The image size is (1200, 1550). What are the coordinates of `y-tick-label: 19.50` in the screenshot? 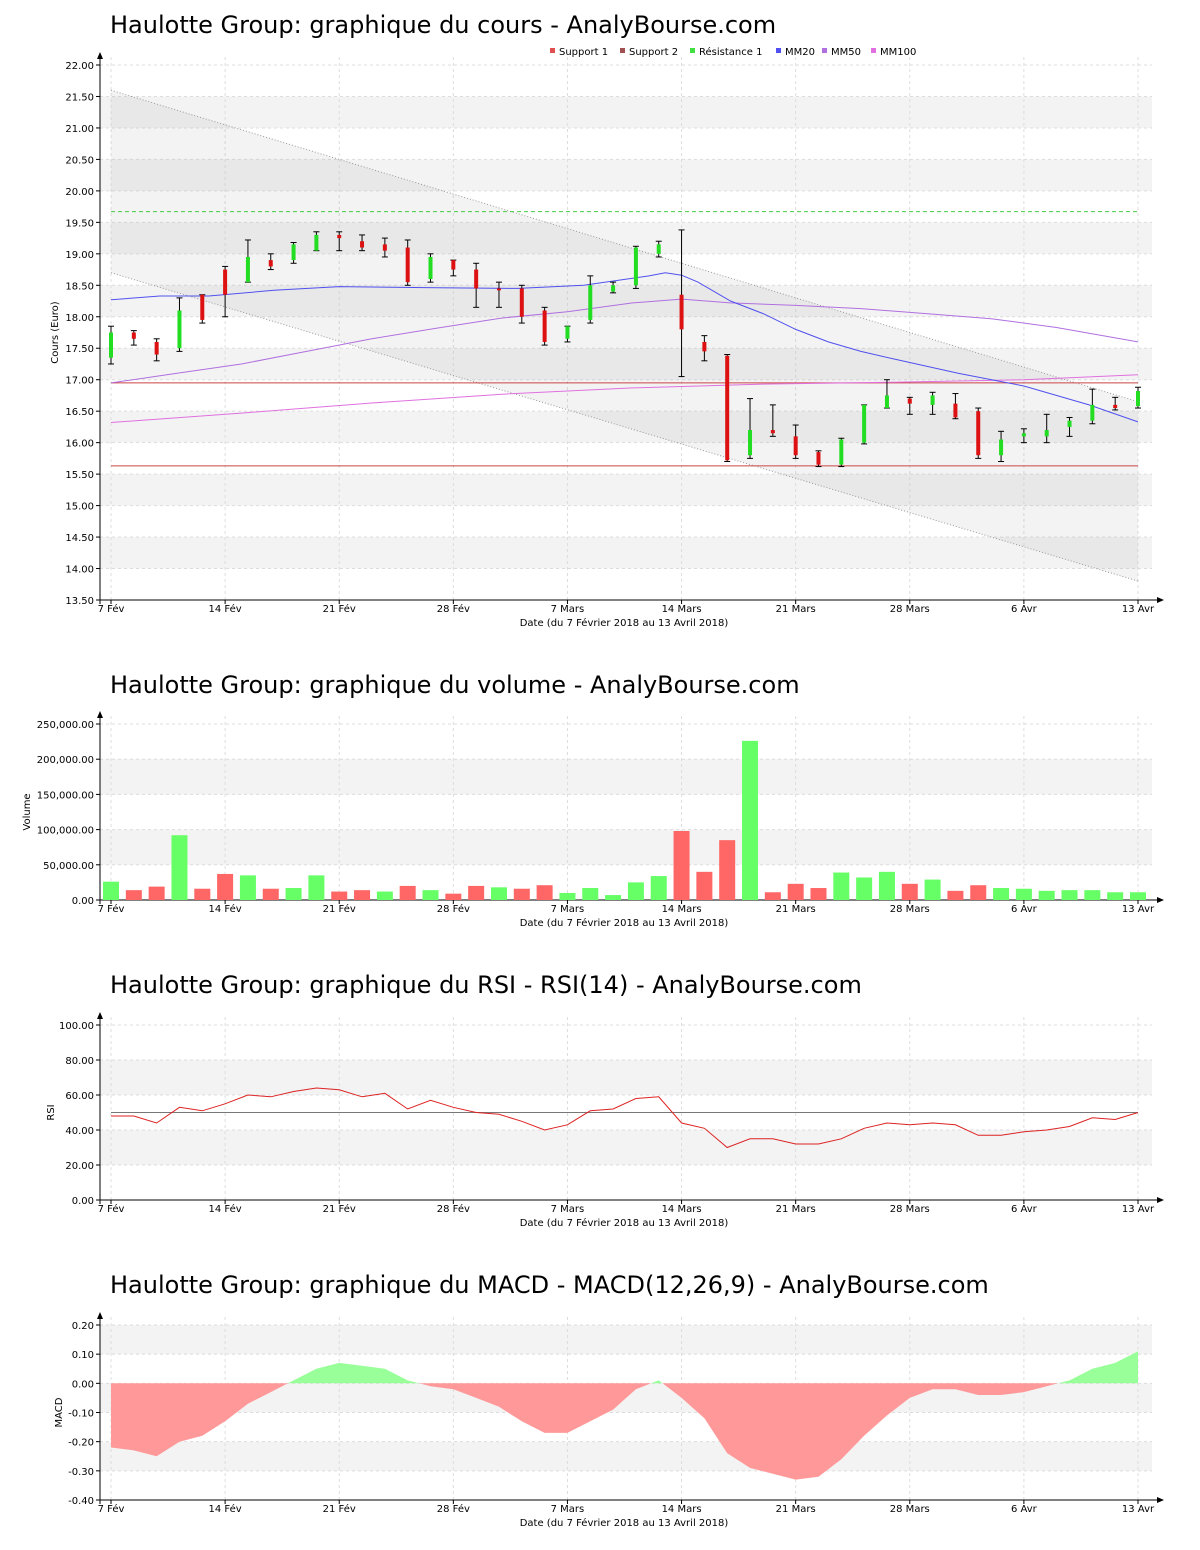 It's located at (79, 223).